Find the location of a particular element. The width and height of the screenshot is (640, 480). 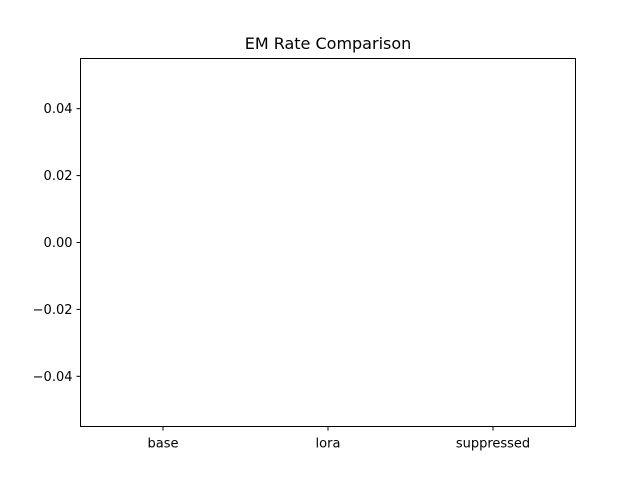

x-axis: base lora suppressed is located at coordinates (339, 439).